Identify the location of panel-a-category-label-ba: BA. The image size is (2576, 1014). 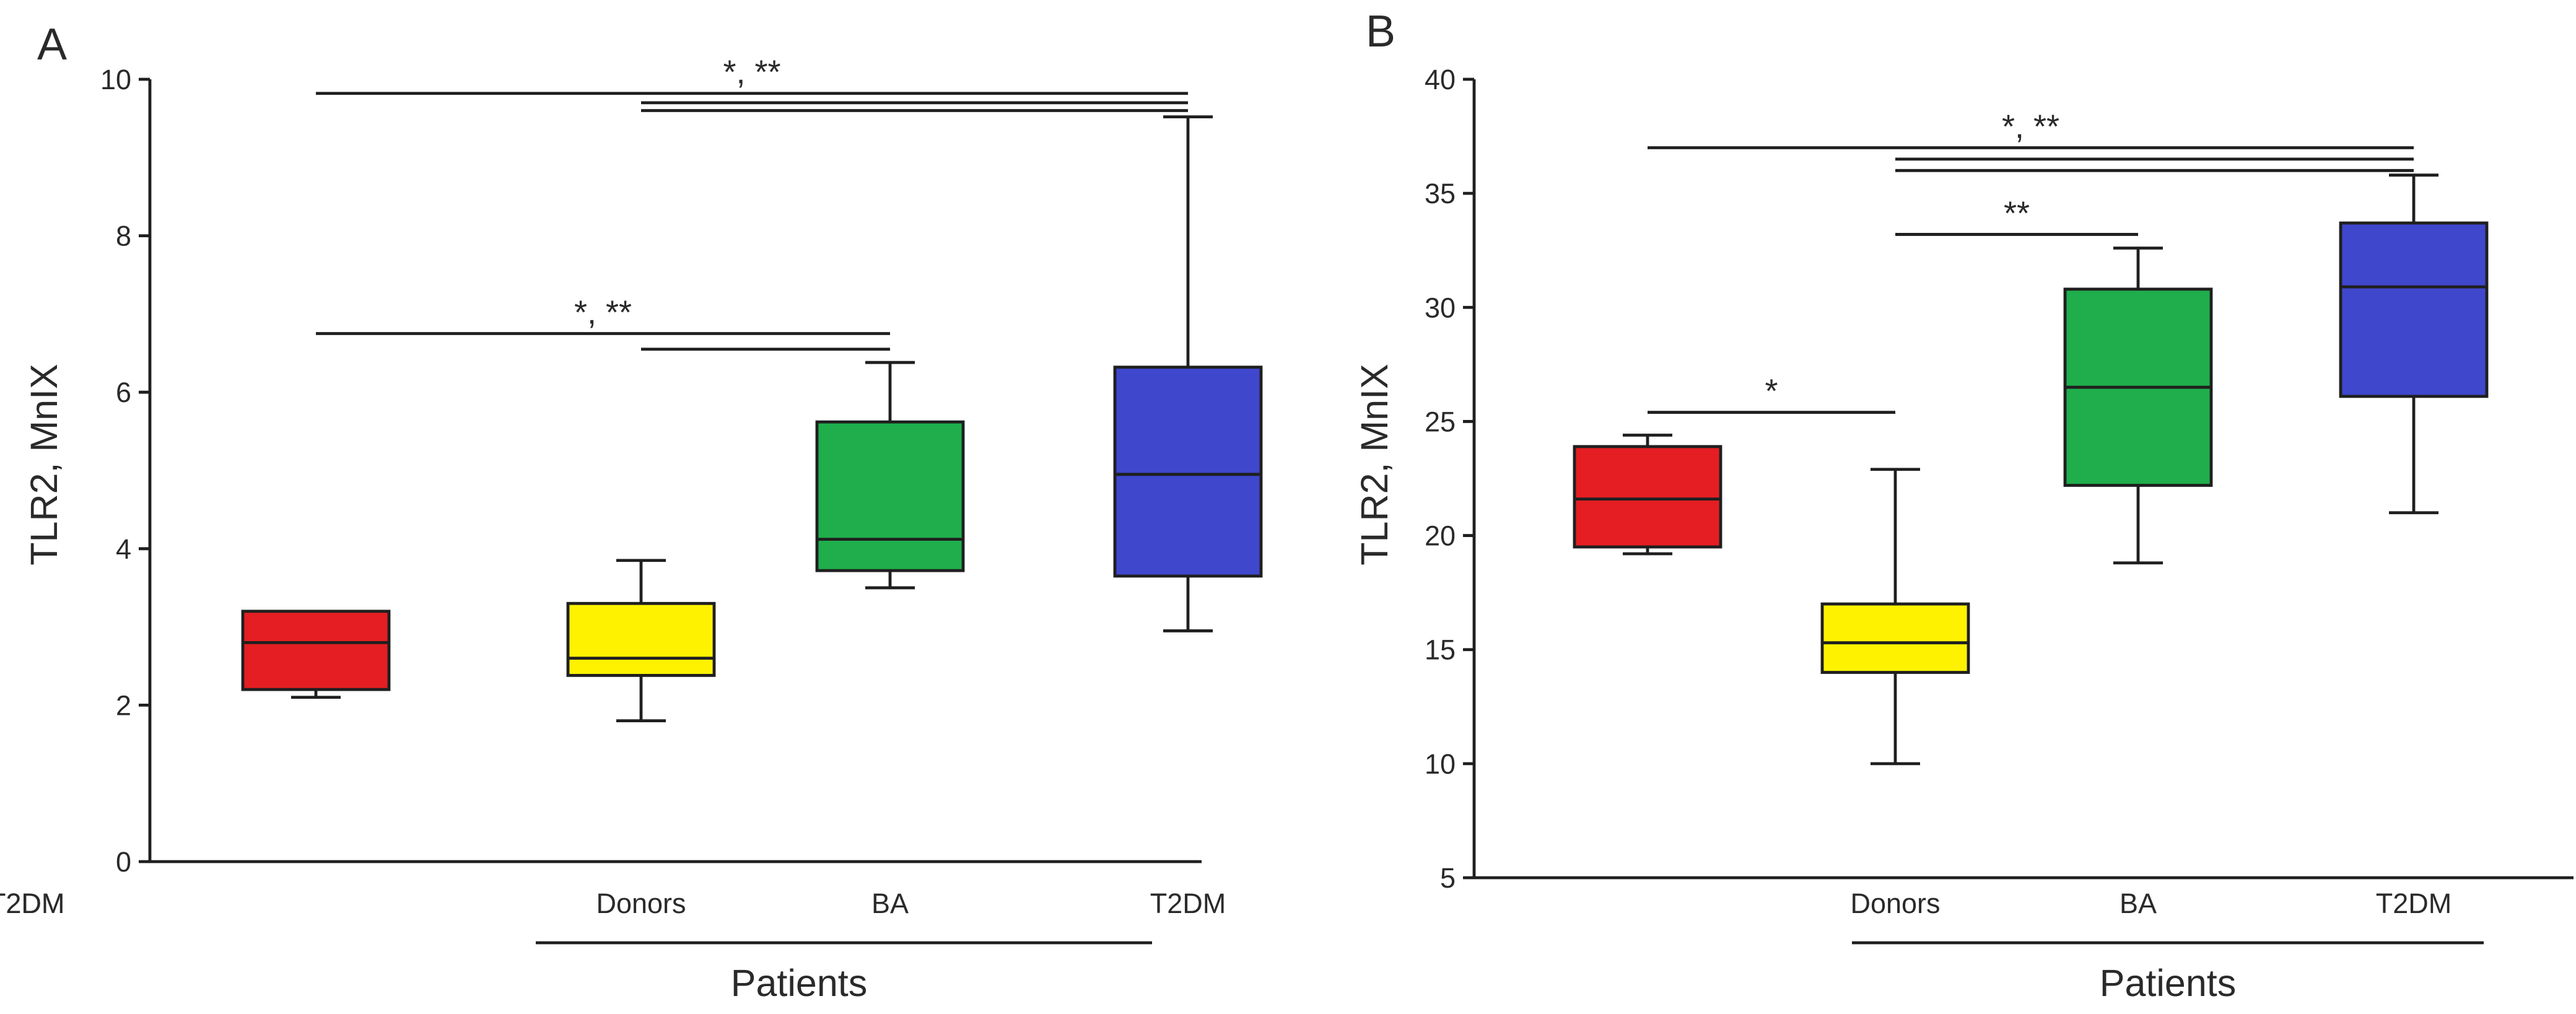
(890, 903).